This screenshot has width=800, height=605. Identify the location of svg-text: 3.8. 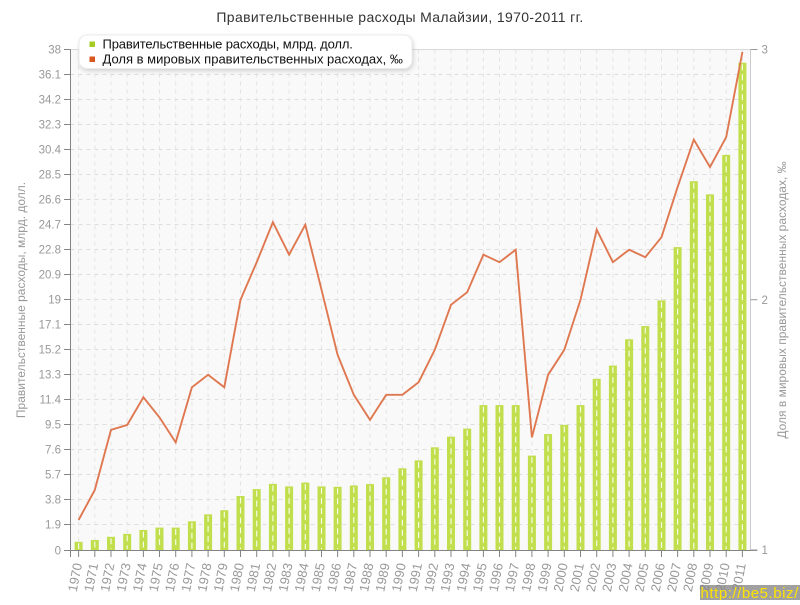
(53, 501).